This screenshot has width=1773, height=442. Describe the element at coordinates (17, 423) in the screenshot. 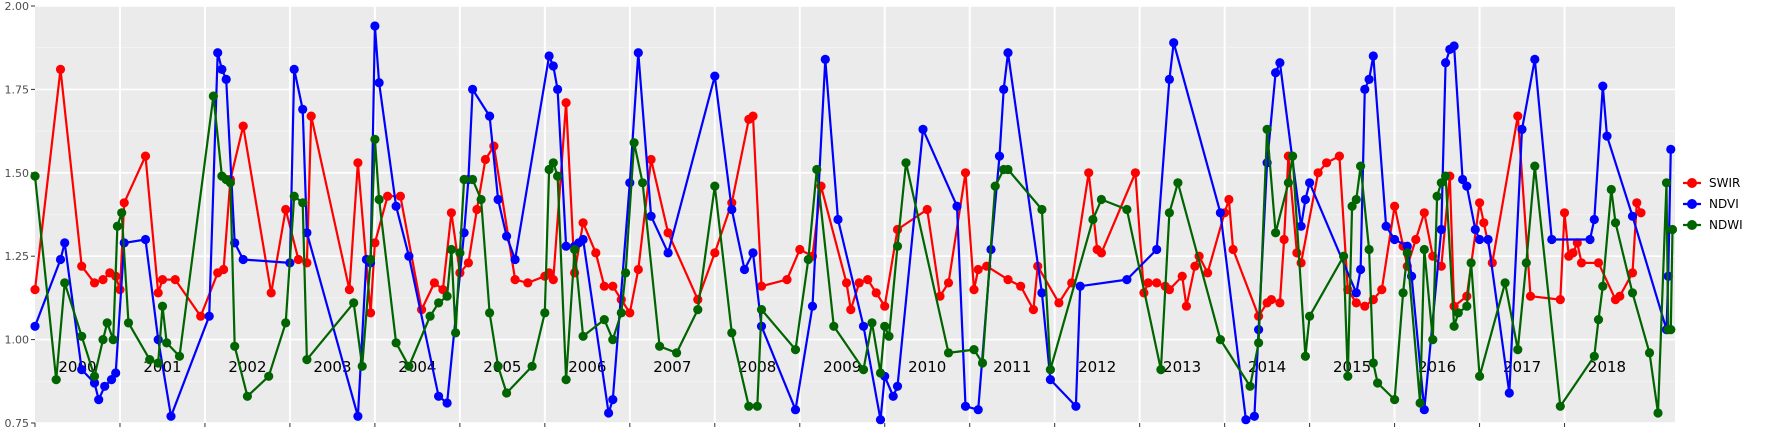

I see `y-tick-label: 0.75` at that location.